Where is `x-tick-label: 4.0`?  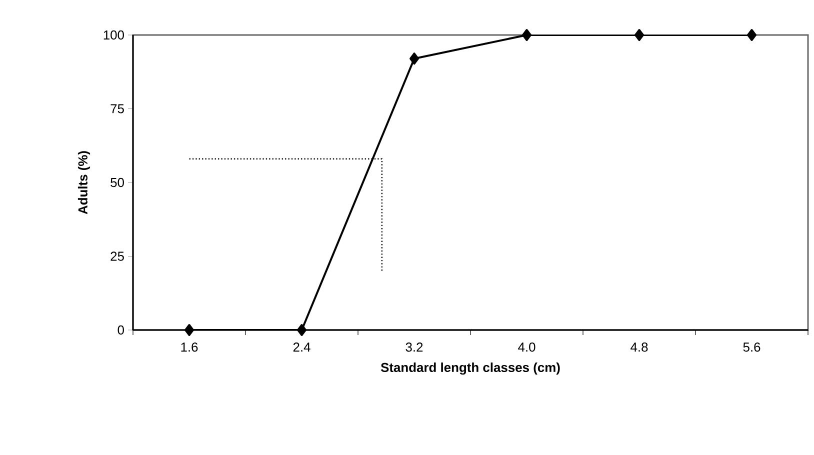 x-tick-label: 4.0 is located at coordinates (527, 347).